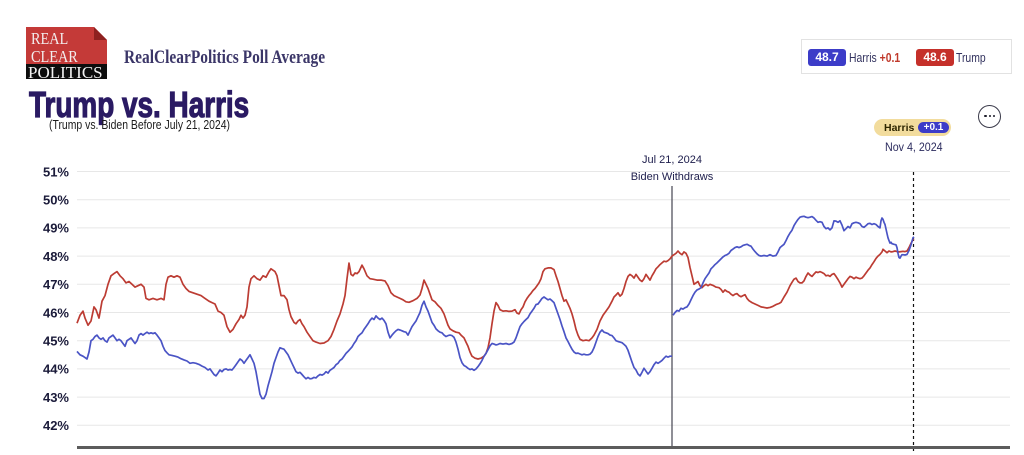  Describe the element at coordinates (56, 369) in the screenshot. I see `svg-text: 44%` at that location.